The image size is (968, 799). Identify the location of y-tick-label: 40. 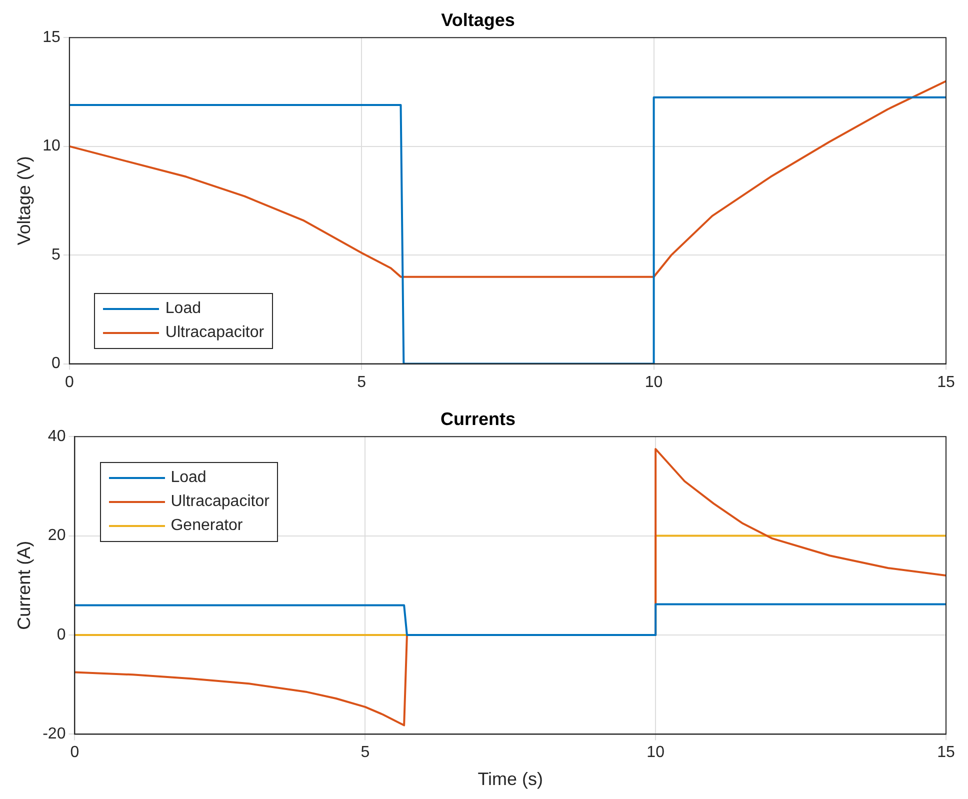
(57, 437).